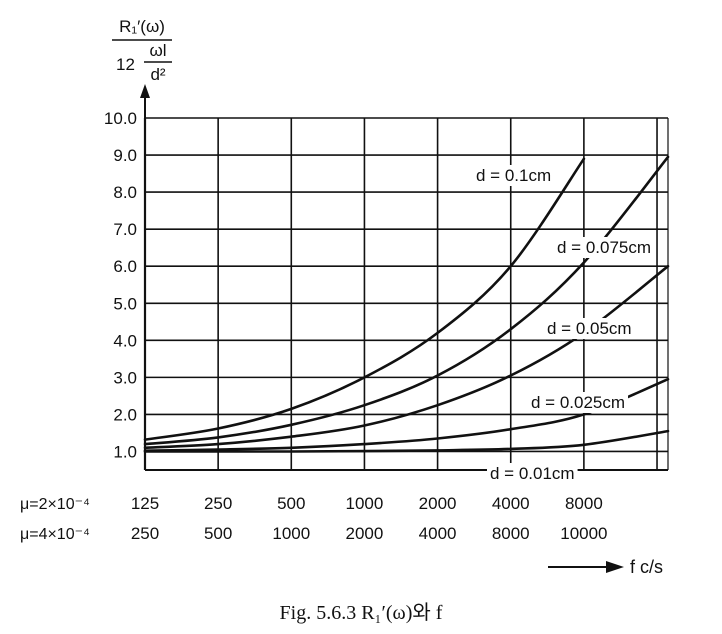  I want to click on x-axis-label: f c/s, so click(646, 567).